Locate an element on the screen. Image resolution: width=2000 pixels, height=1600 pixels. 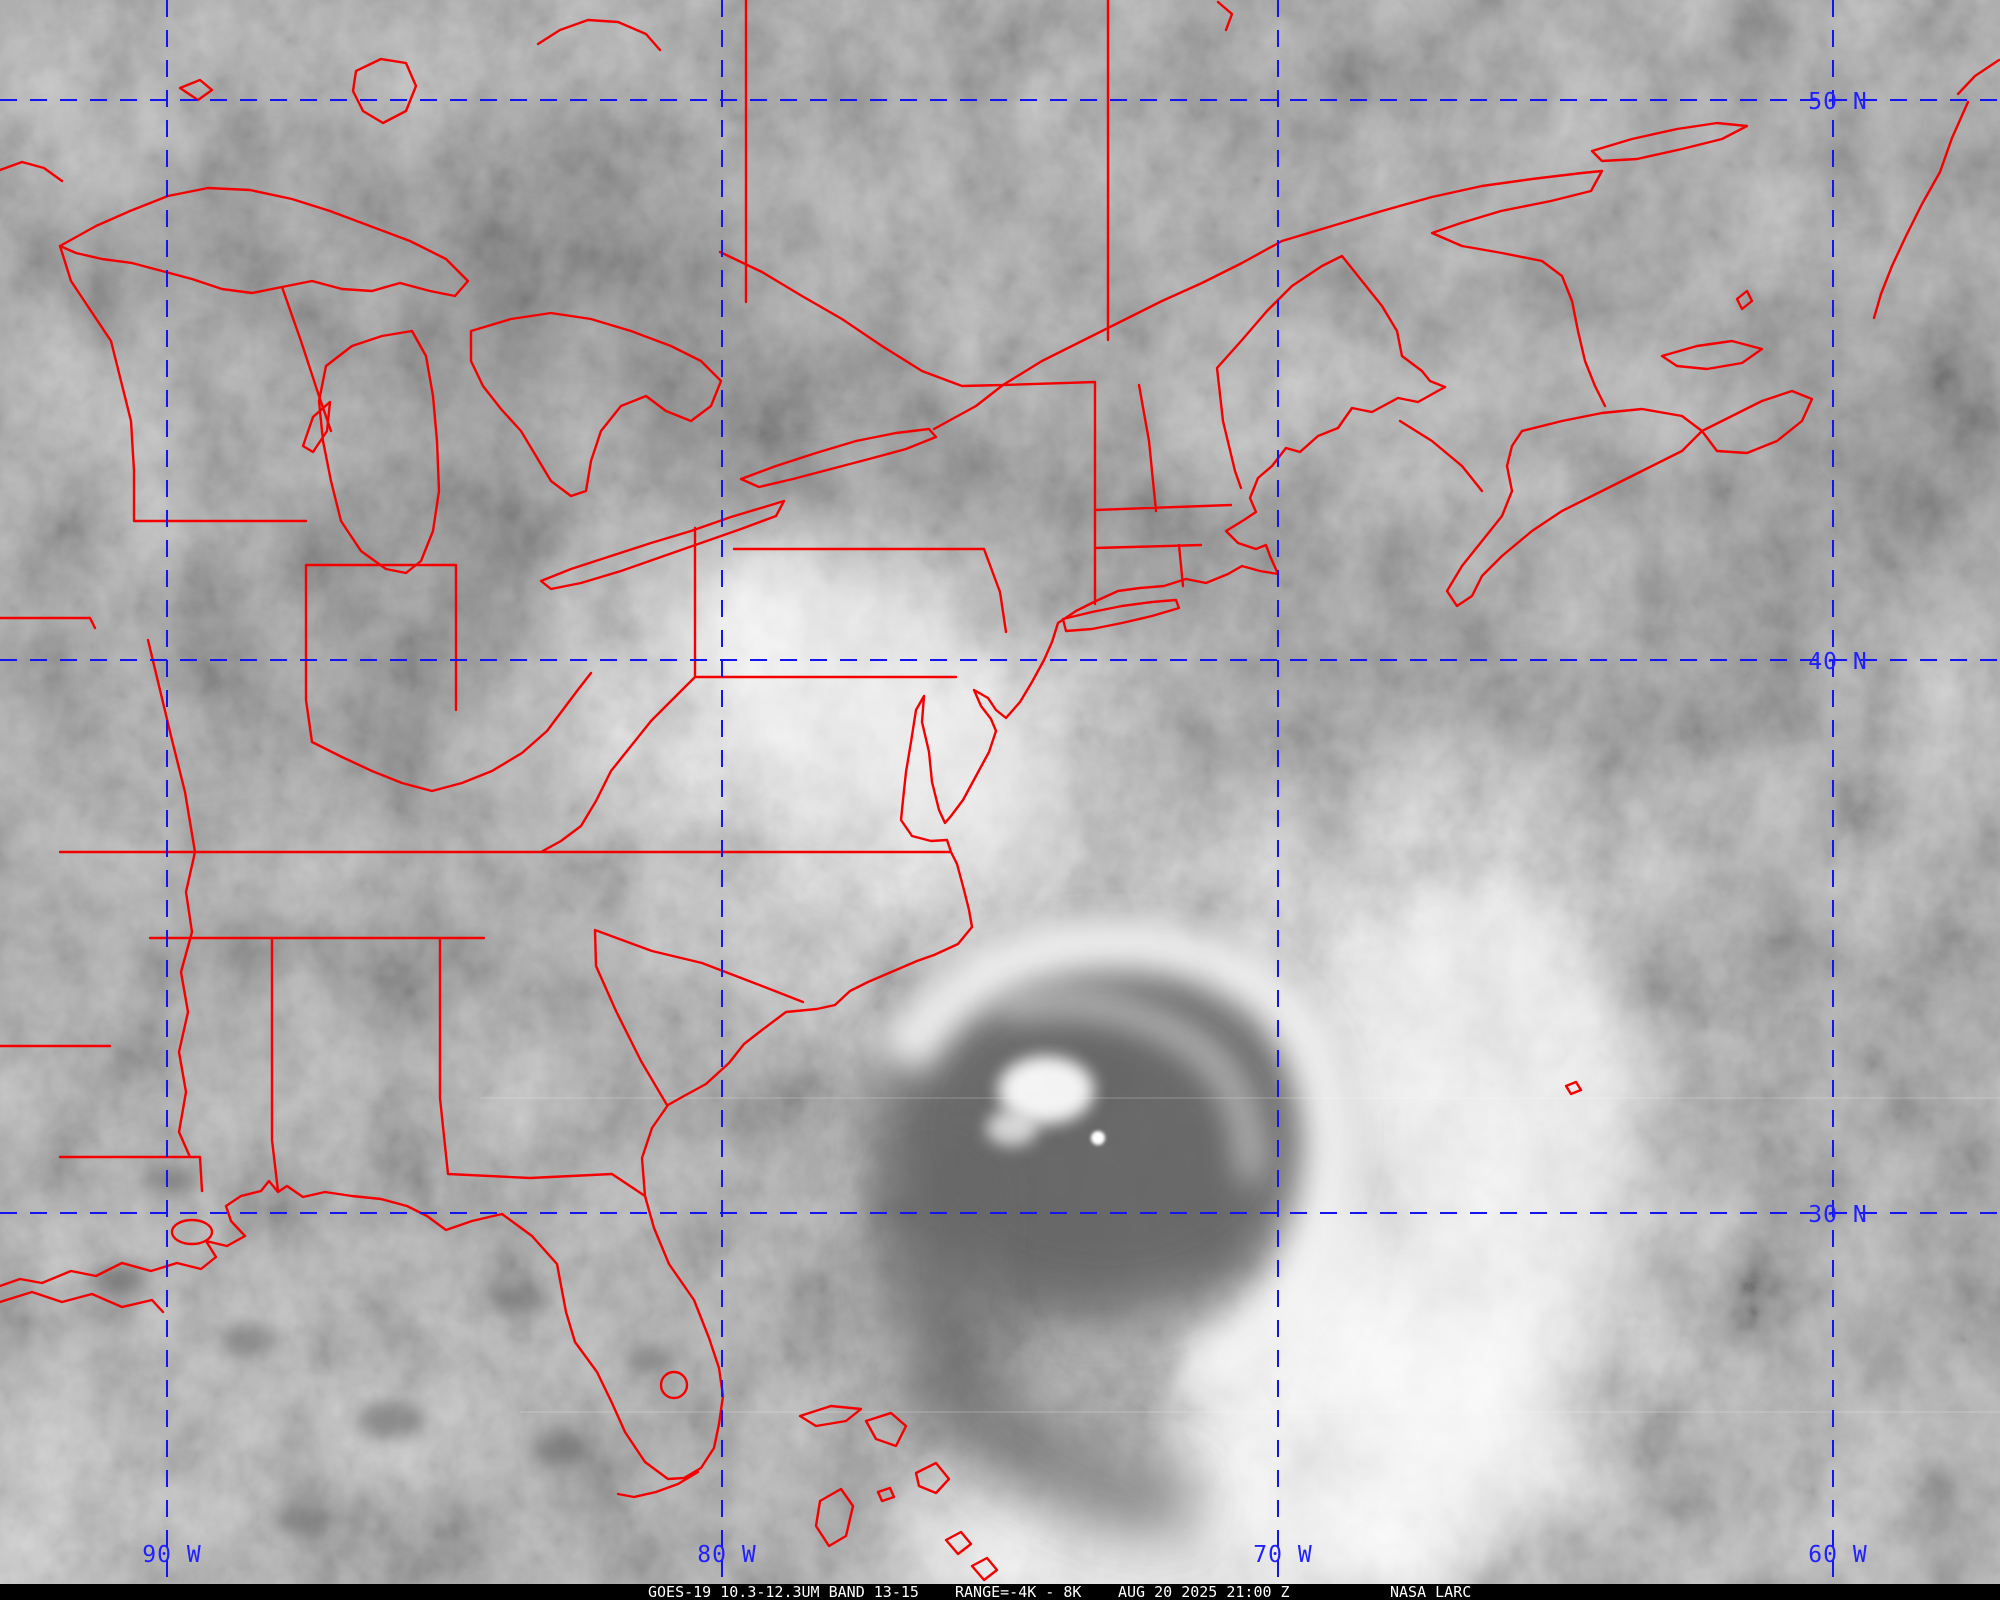
bahamas-islands is located at coordinates (807, 1493).